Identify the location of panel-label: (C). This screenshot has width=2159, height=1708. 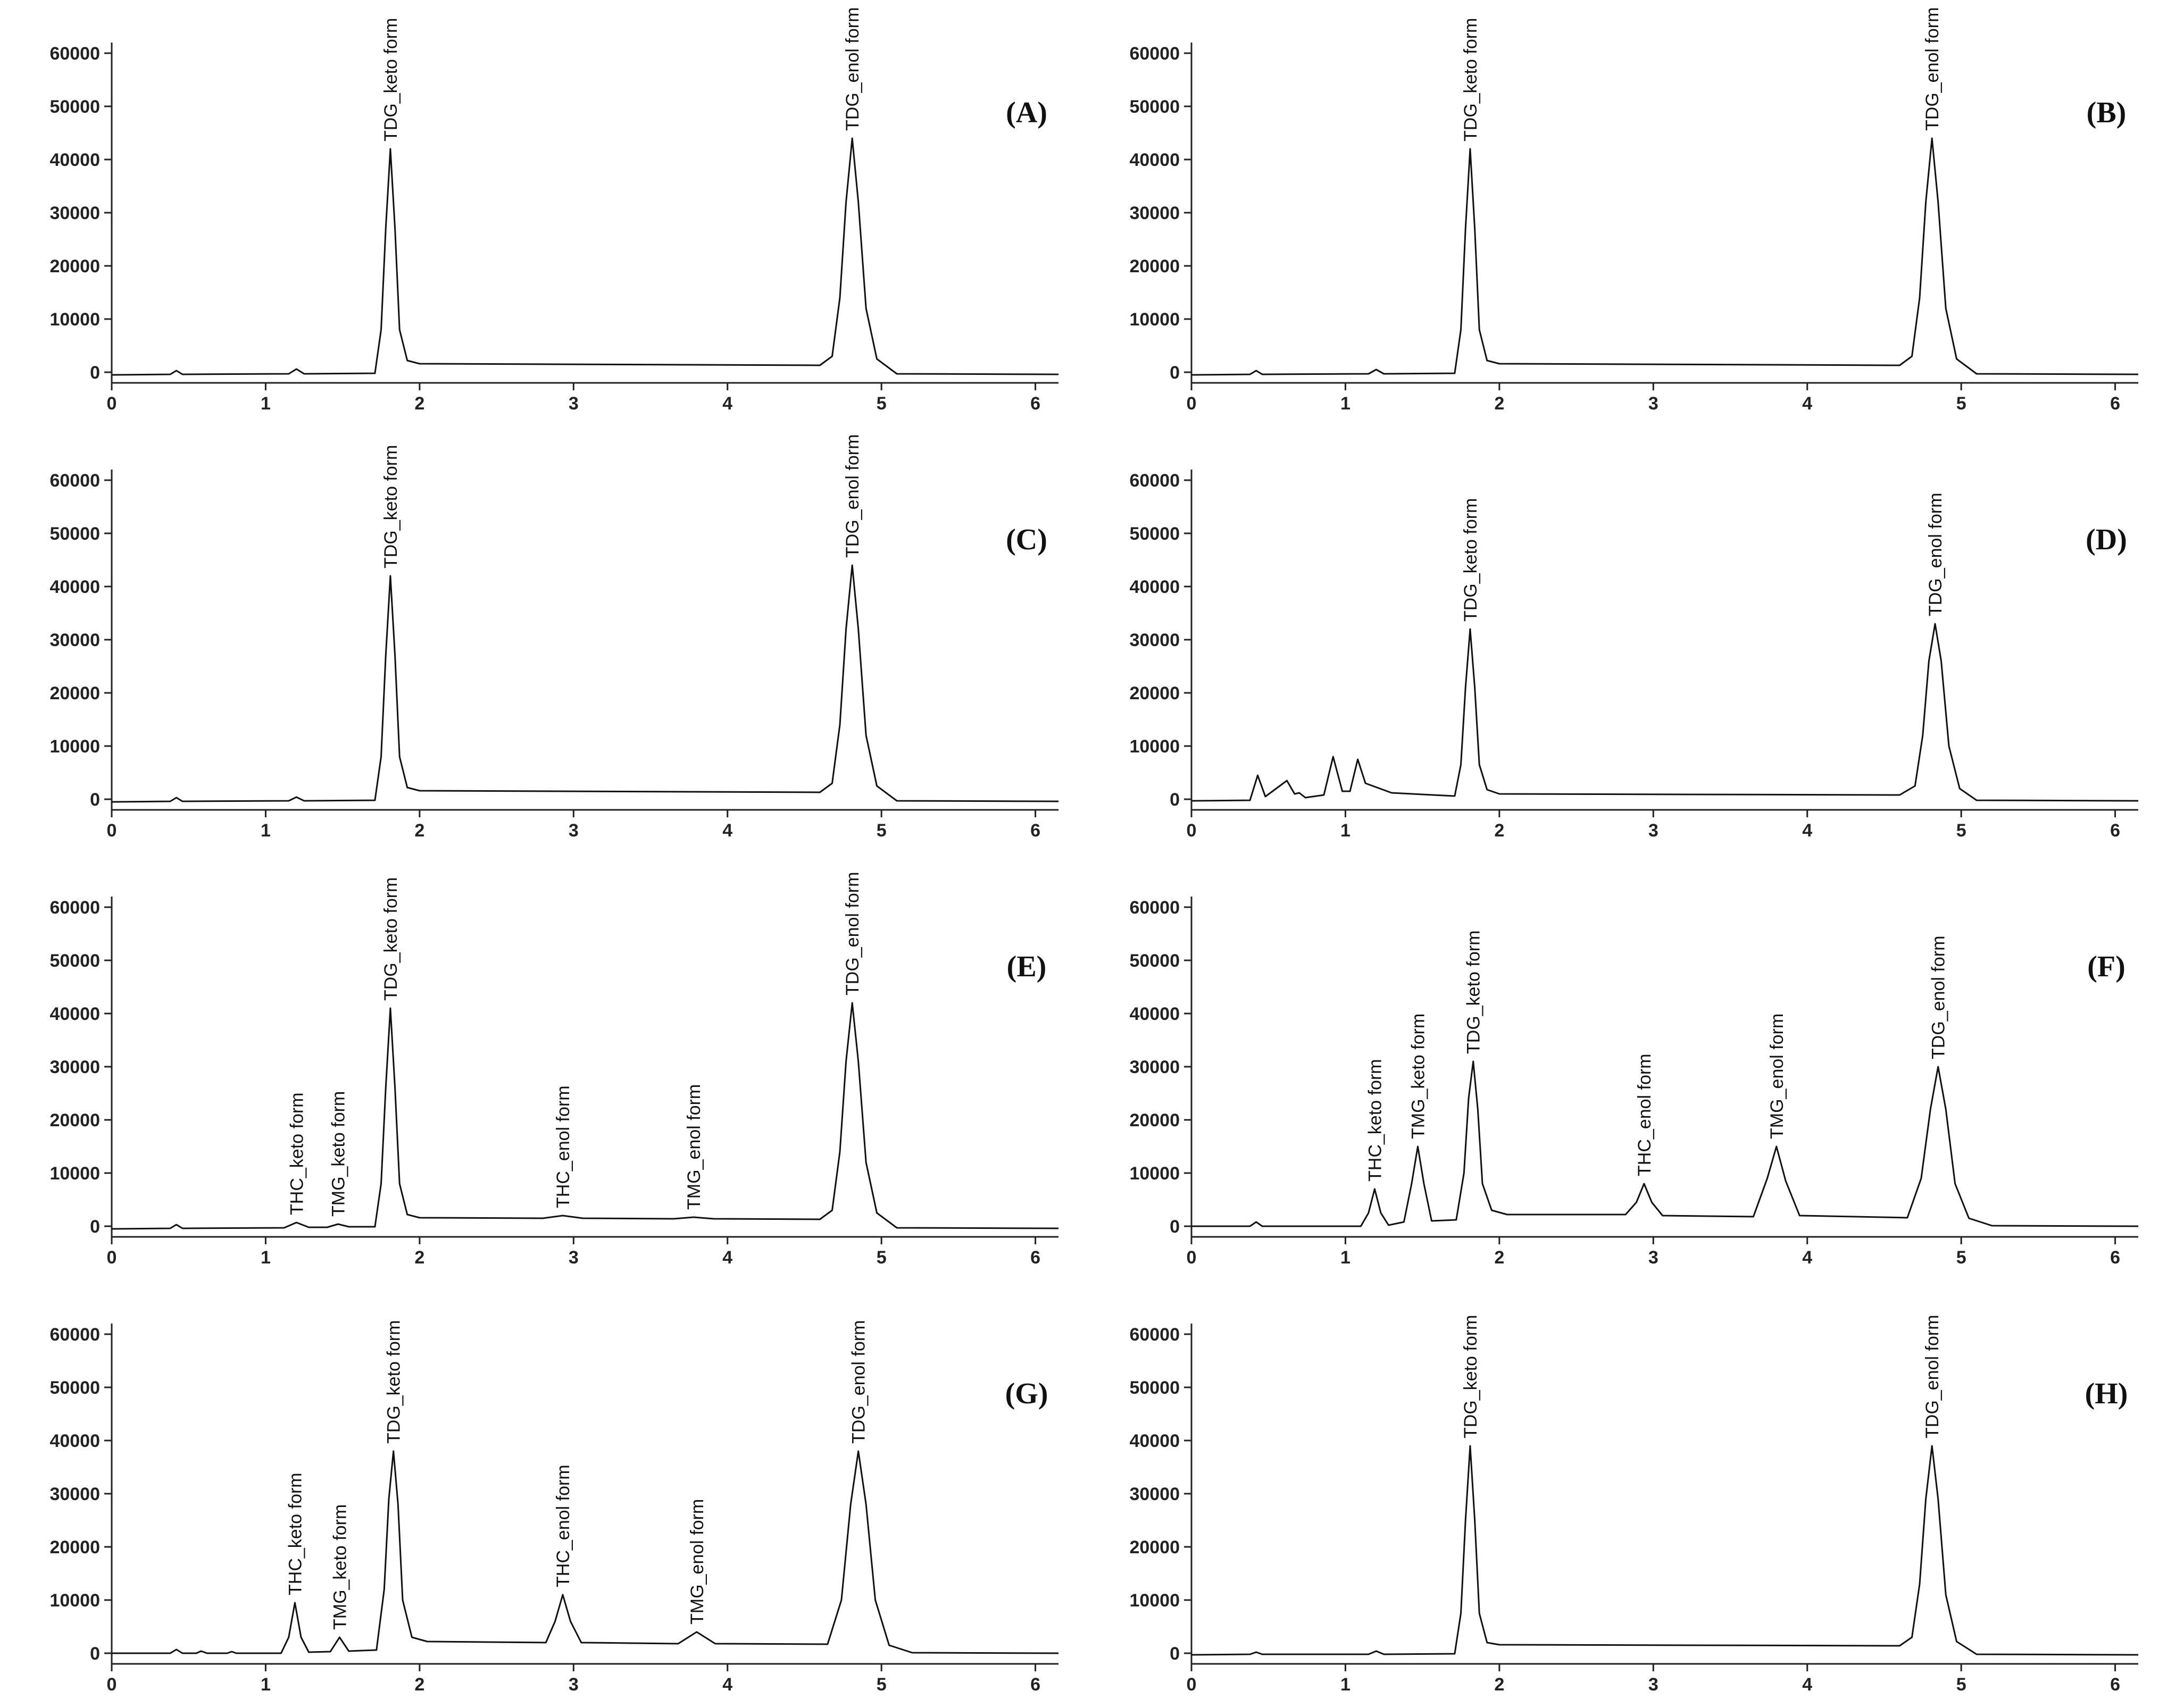
(1026, 540).